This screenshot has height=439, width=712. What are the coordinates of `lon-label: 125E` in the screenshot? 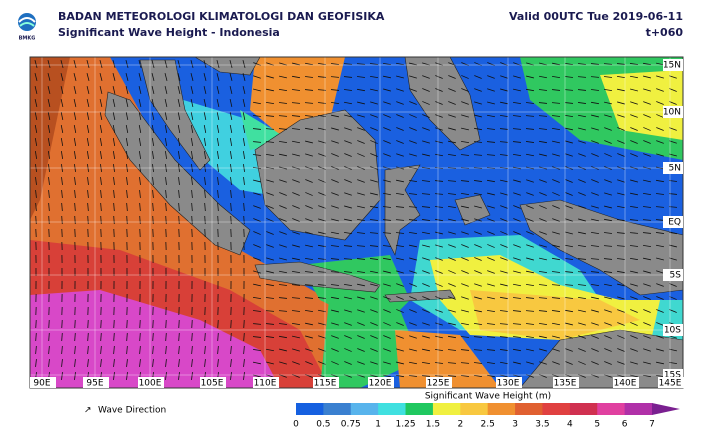 It's located at (438, 384).